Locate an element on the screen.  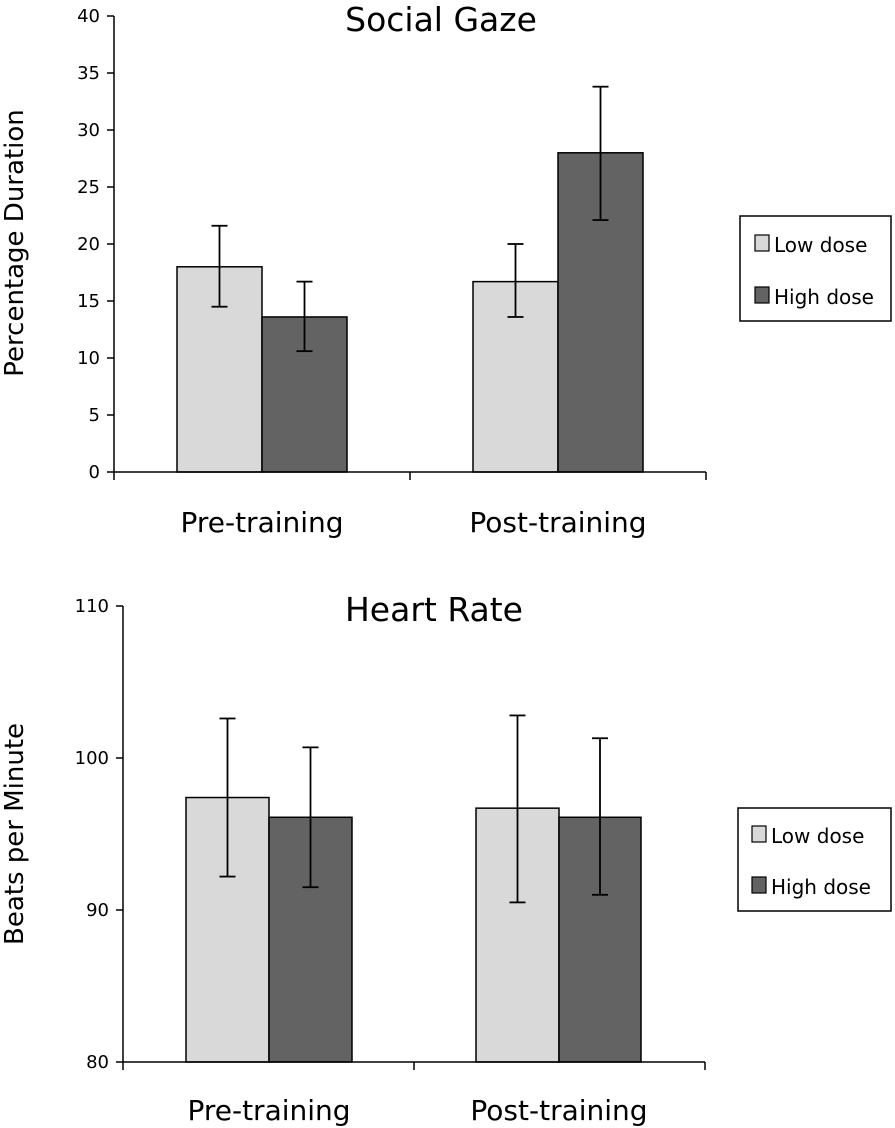
y-tick-label: 0 is located at coordinates (94, 472).